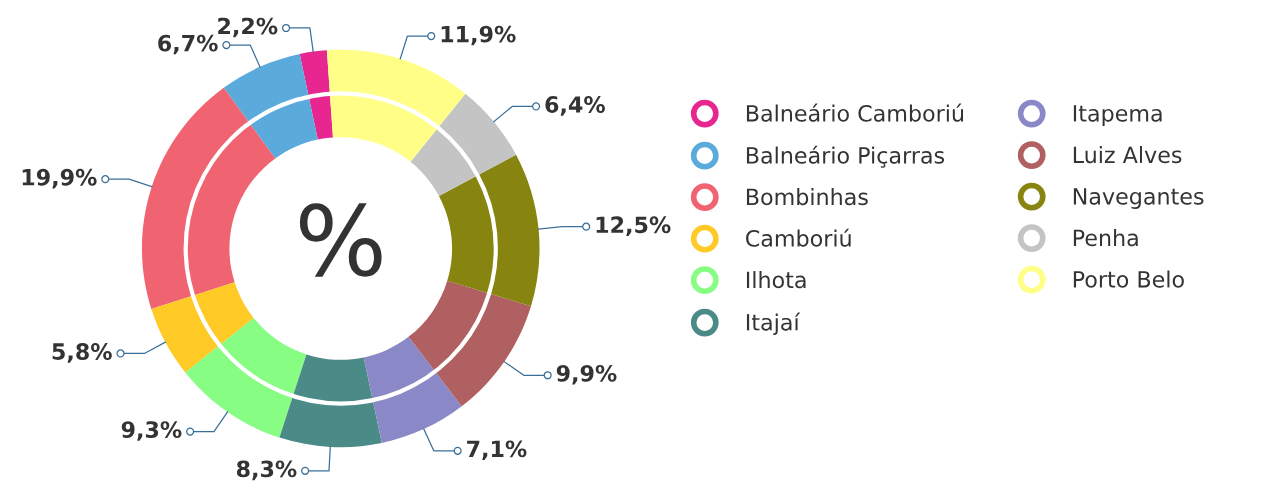 Image resolution: width=1262 pixels, height=497 pixels. What do you see at coordinates (633, 226) in the screenshot?
I see `data-label: 12,5%` at bounding box center [633, 226].